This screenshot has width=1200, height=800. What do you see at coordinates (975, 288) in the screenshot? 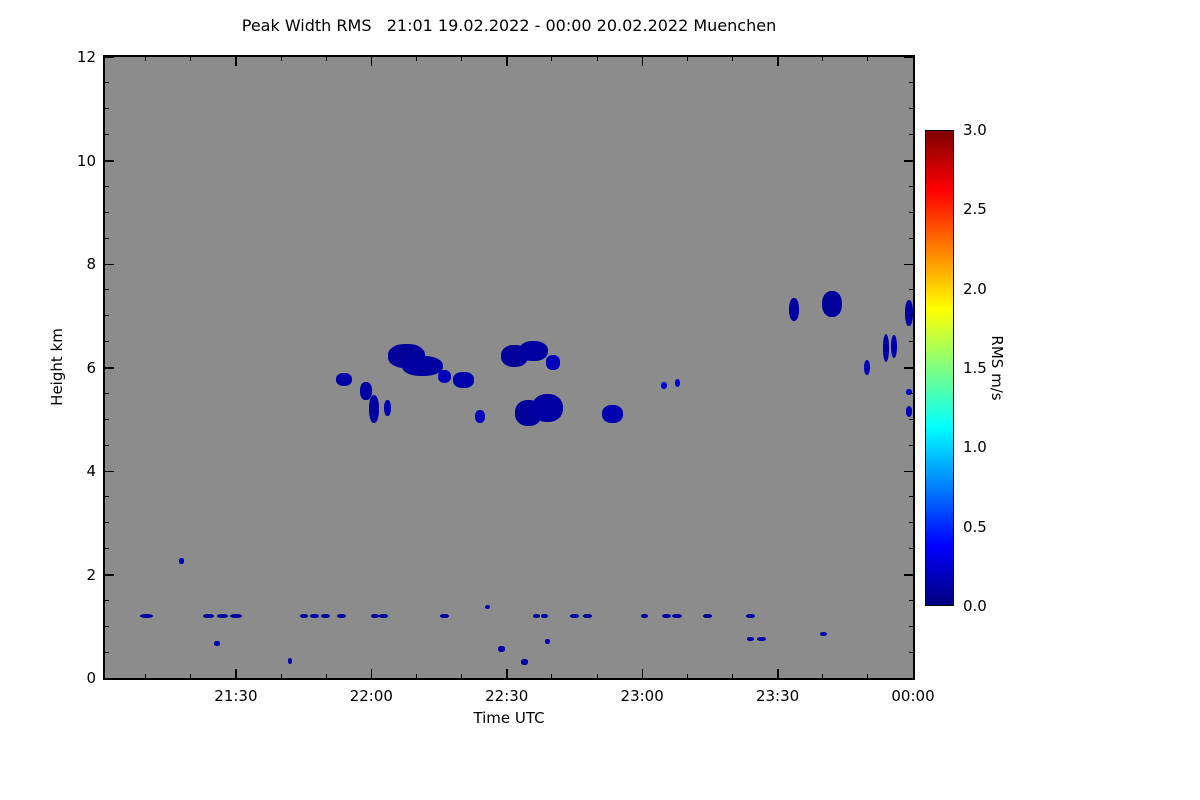
I see `colorbar-tick-label: 2.0` at bounding box center [975, 288].